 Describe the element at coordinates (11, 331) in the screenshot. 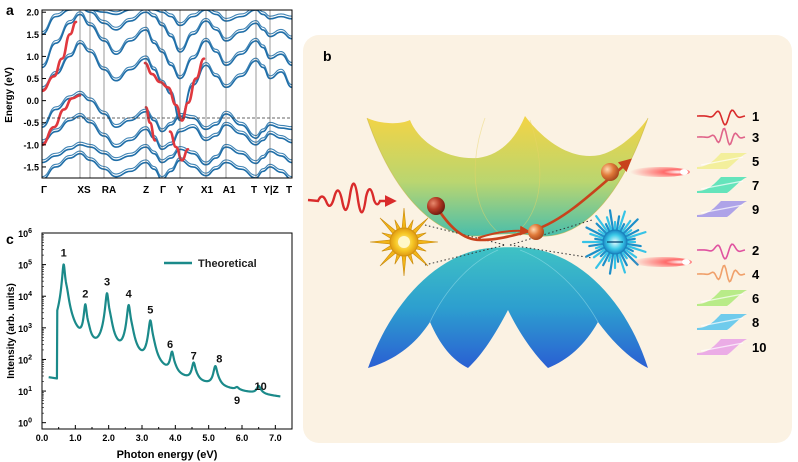

I see `spectrum-y-axis-label: Intensity (arb. units)` at that location.